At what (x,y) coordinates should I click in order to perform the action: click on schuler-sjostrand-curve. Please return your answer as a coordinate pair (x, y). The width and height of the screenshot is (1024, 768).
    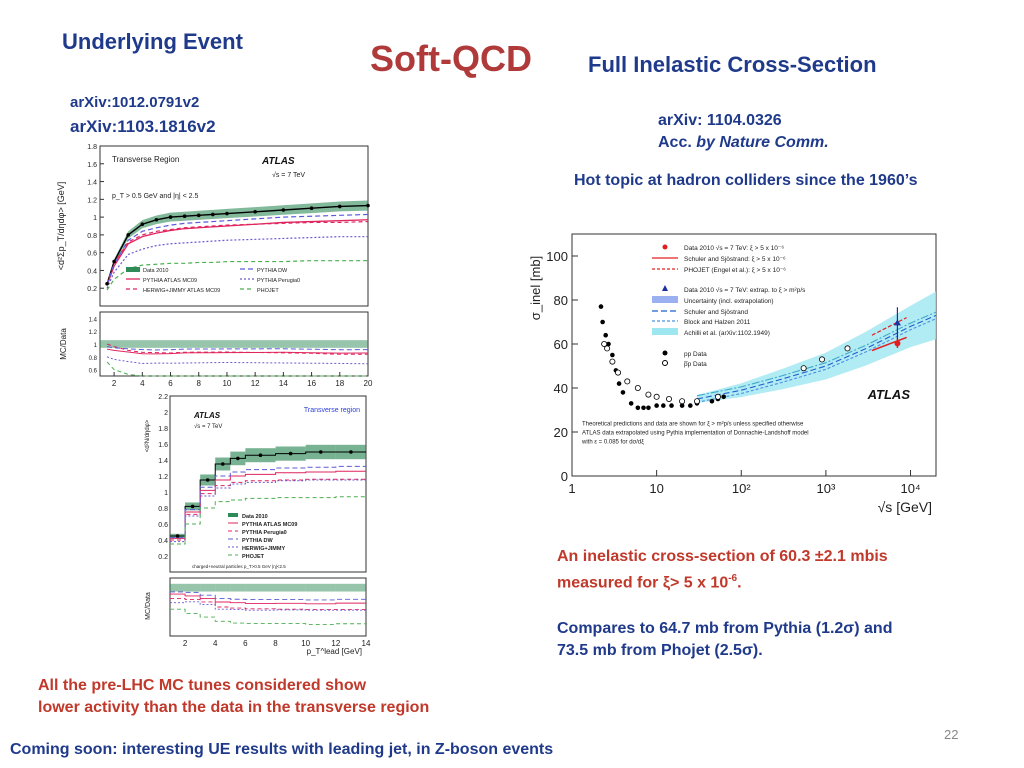
    Looking at the image, I should click on (816, 357).